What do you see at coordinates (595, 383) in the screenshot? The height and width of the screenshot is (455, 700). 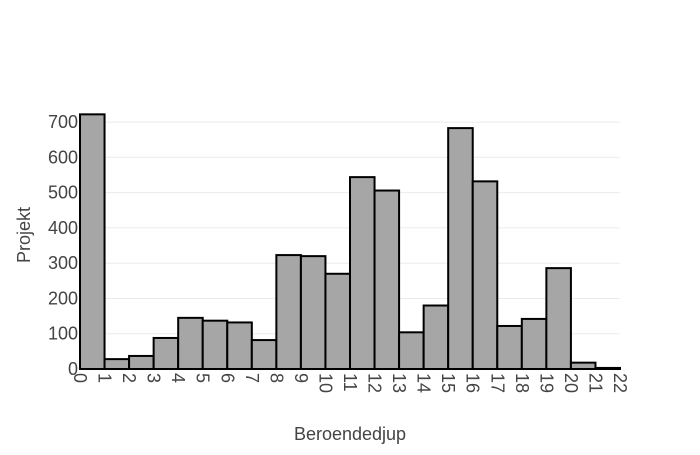 I see `x-tick-label: 21` at bounding box center [595, 383].